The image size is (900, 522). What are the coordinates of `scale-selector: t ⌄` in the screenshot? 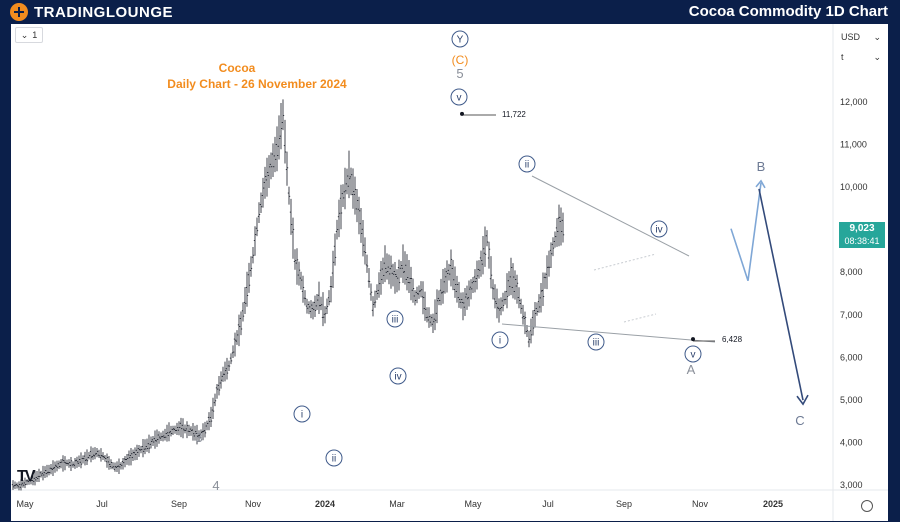 It's located at (861, 57).